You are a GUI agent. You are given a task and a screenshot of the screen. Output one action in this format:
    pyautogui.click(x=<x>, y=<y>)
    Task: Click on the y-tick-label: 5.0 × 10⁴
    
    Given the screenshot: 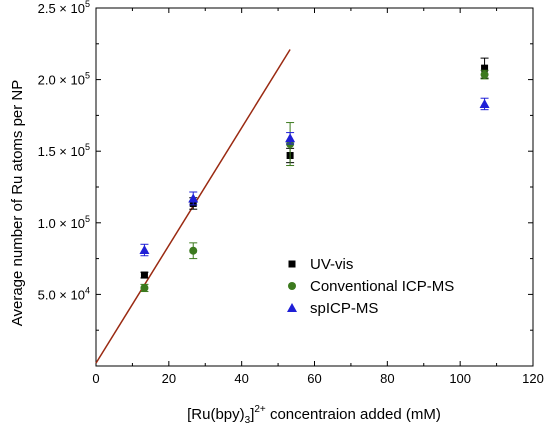 What is the action you would take?
    pyautogui.click(x=64, y=293)
    